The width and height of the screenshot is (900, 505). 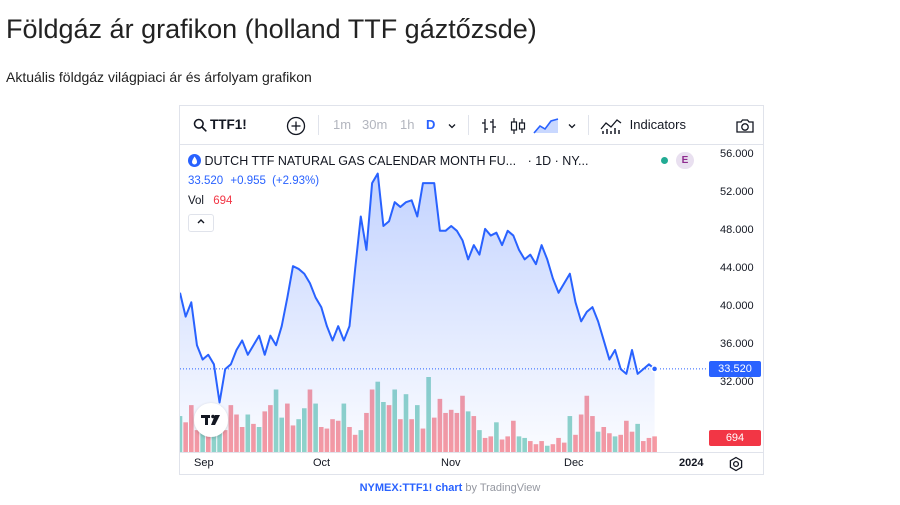 I want to click on time-axis: Sep Oct Nov Dec 2024, so click(x=471, y=463).